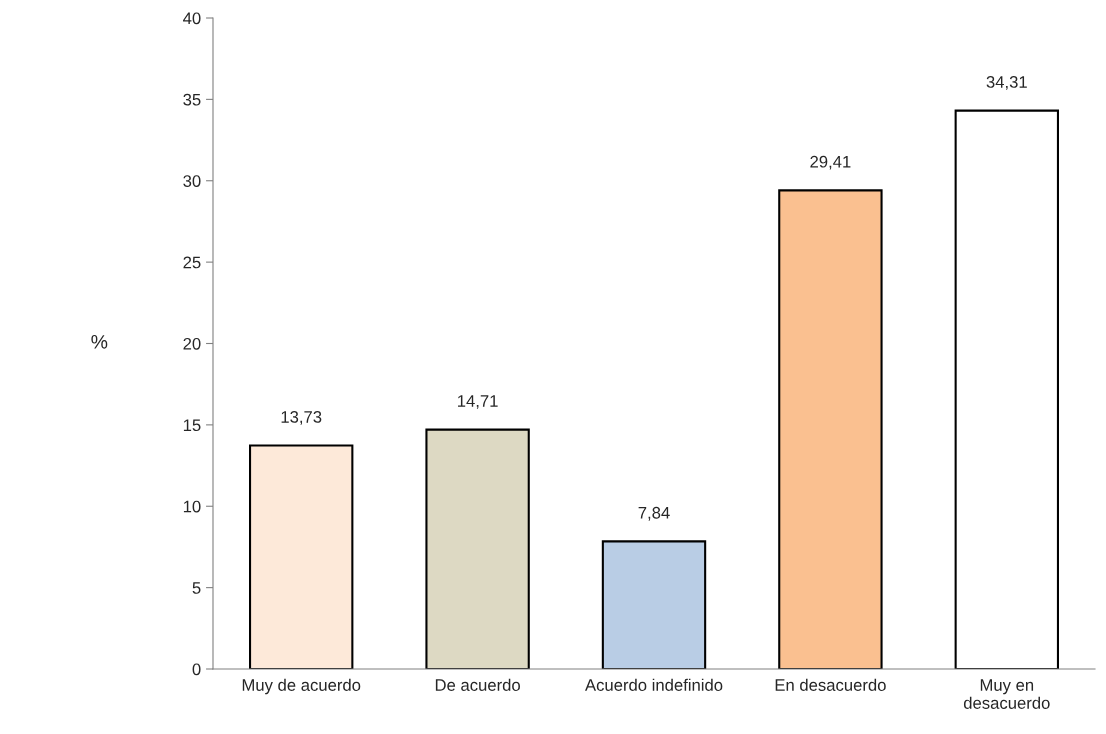  I want to click on x-tick-label: Acuerdo indefinido, so click(654, 684).